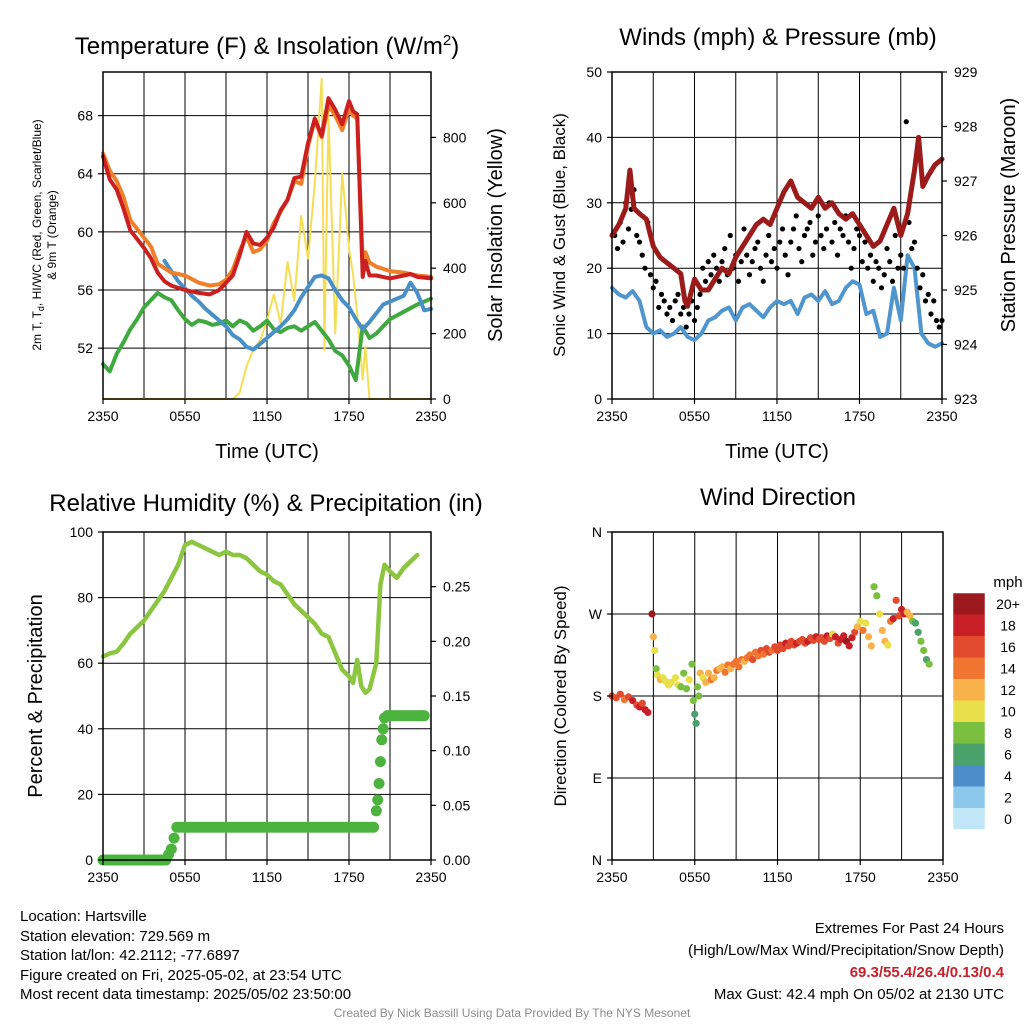  I want to click on temperature-title: Temperature (F) & Insolation (W/m2), so click(267, 46).